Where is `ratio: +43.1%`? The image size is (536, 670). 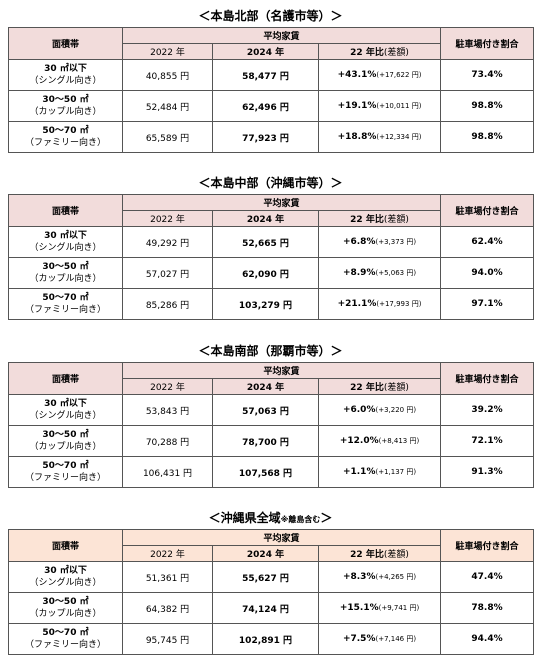
ratio: +43.1% is located at coordinates (357, 75).